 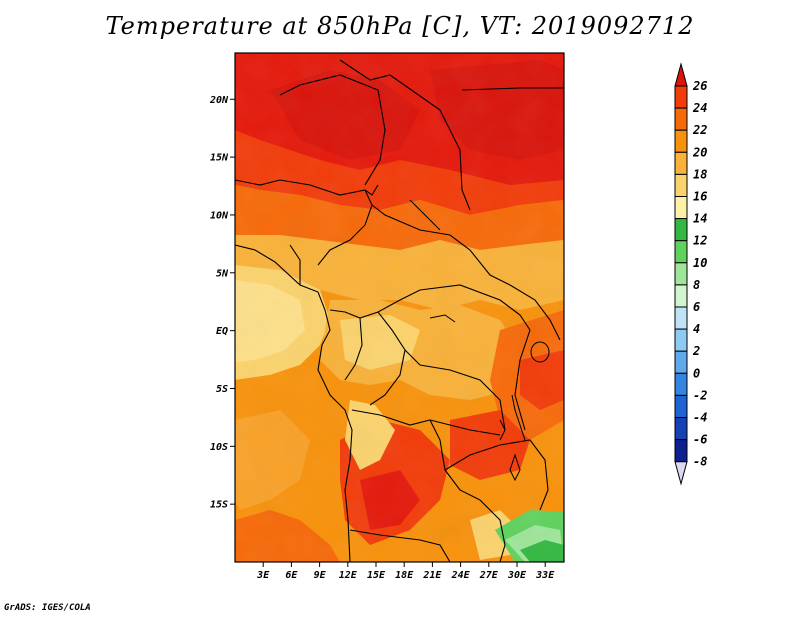 I want to click on lon-tick-label: 15E, so click(x=376, y=575).